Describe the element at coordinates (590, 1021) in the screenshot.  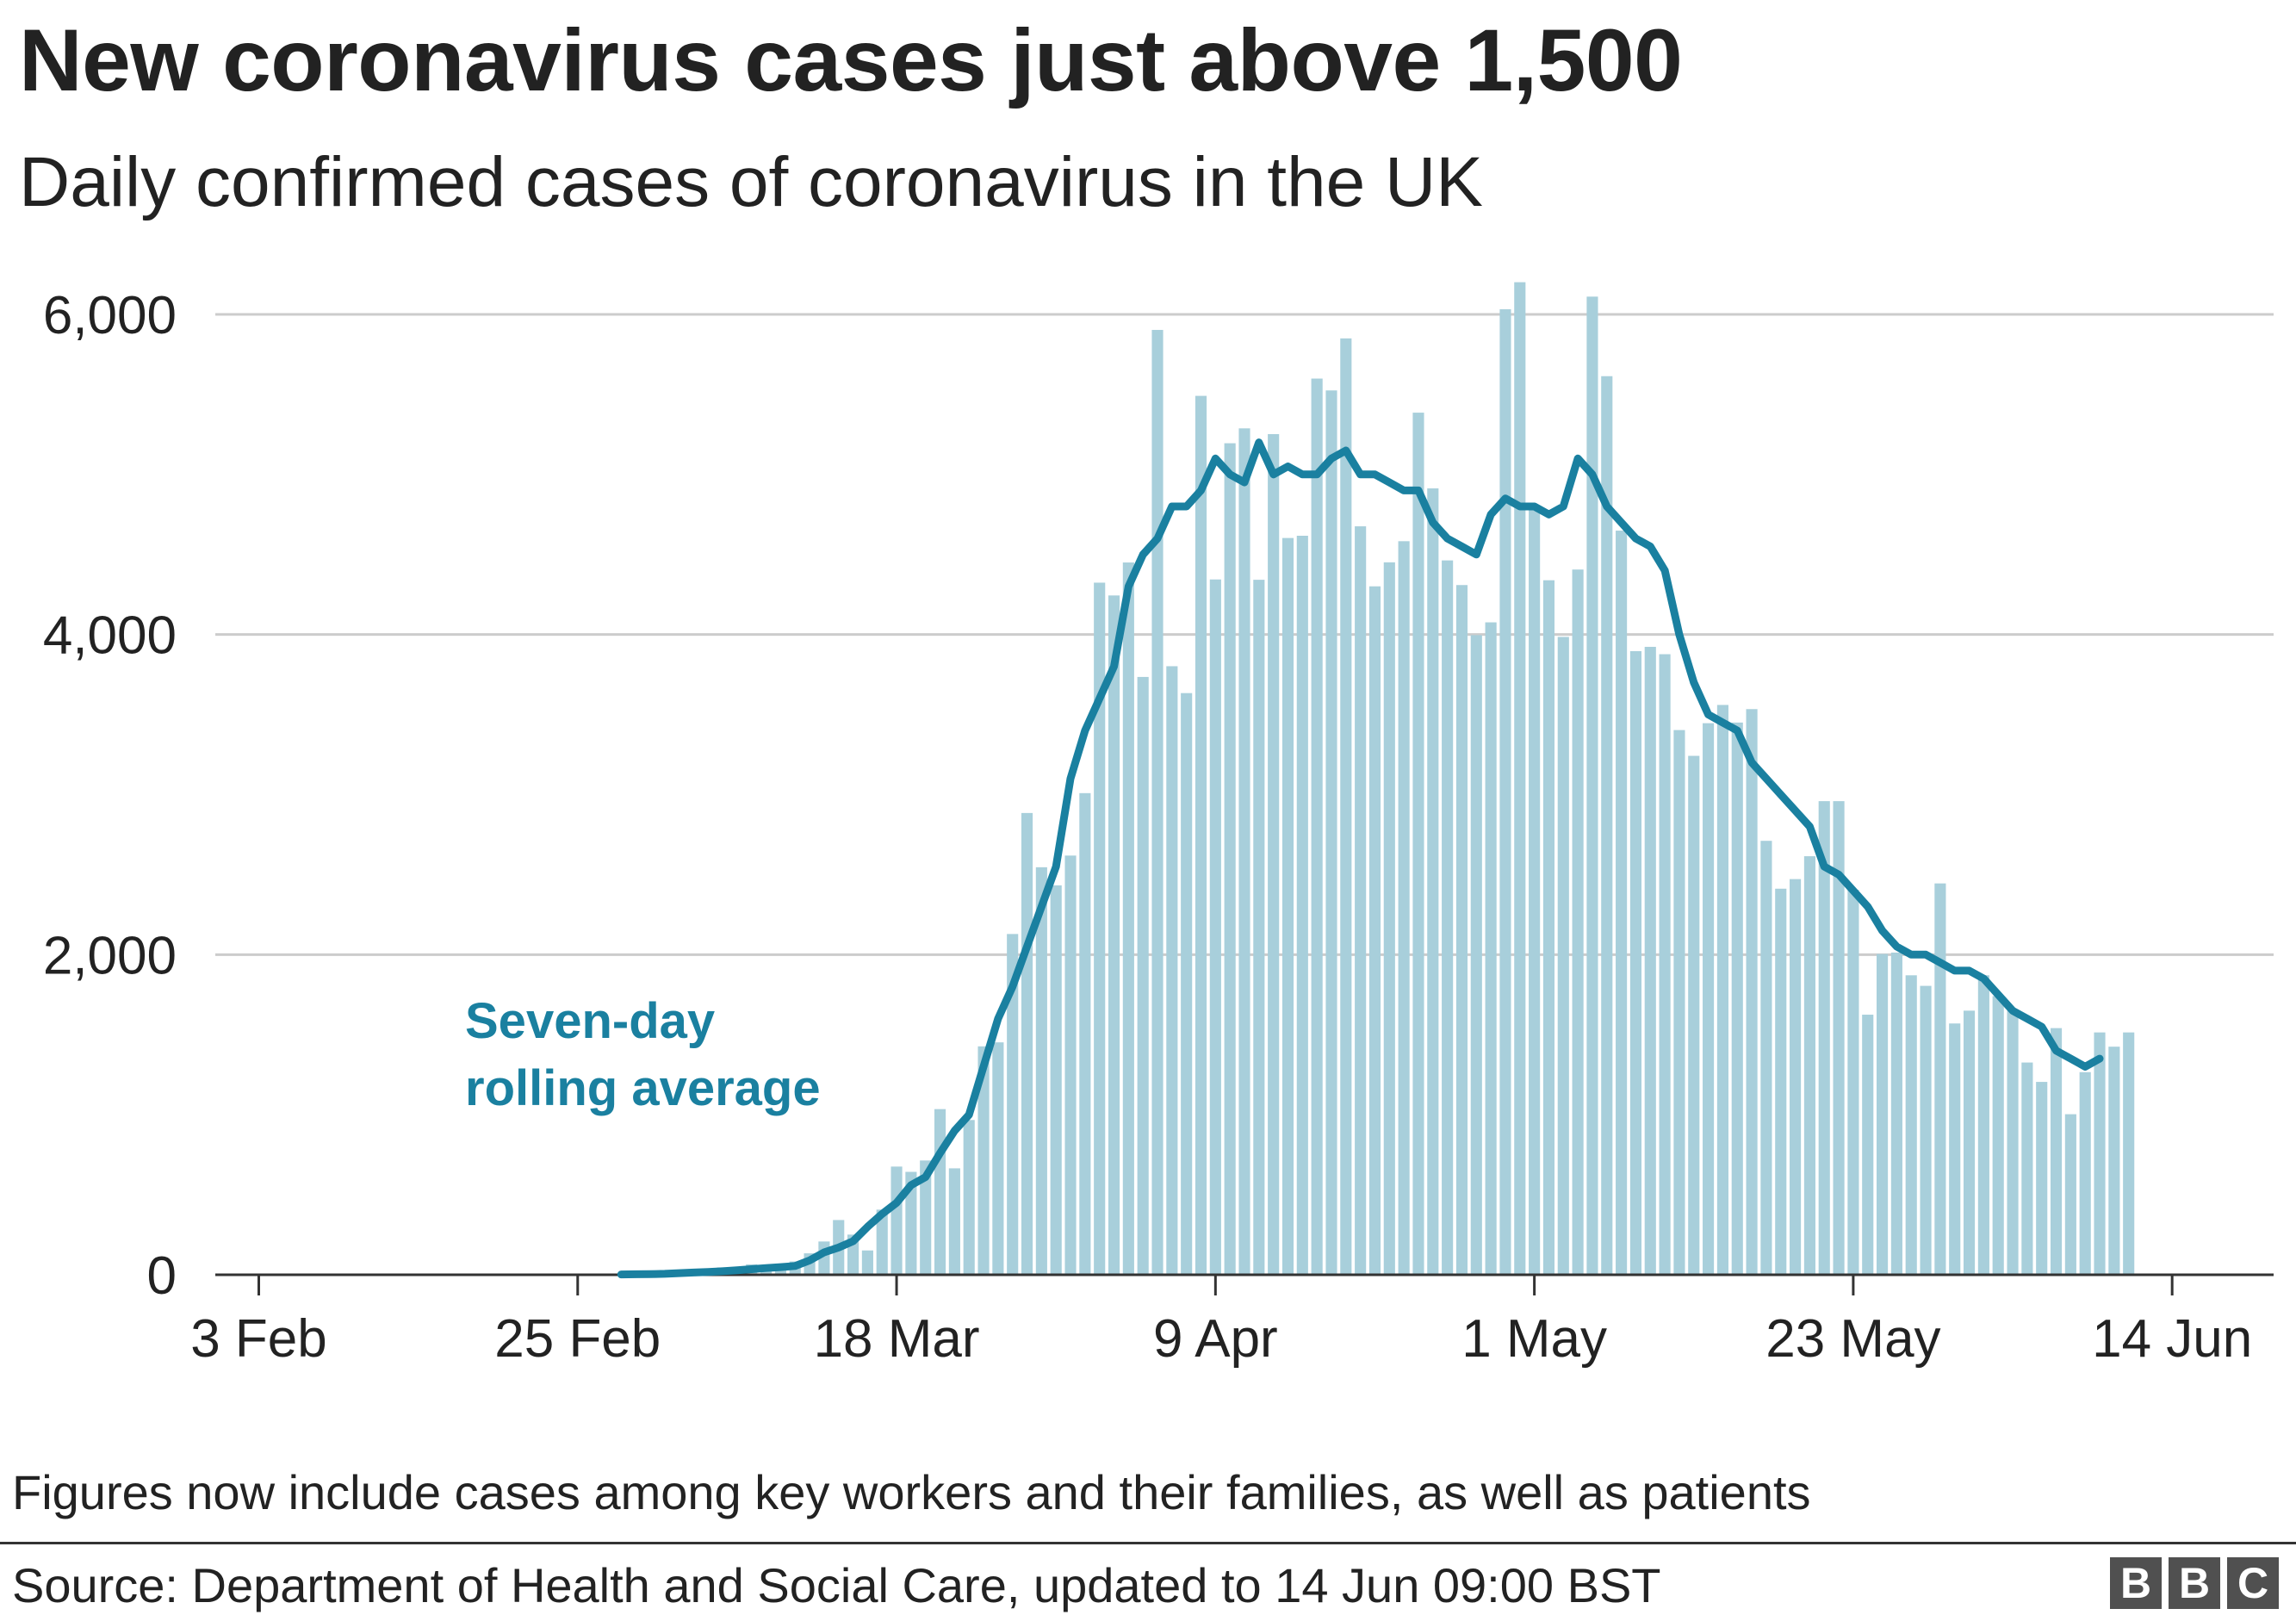
I see `rolling-average-annotation-line-1: Seven-day` at that location.